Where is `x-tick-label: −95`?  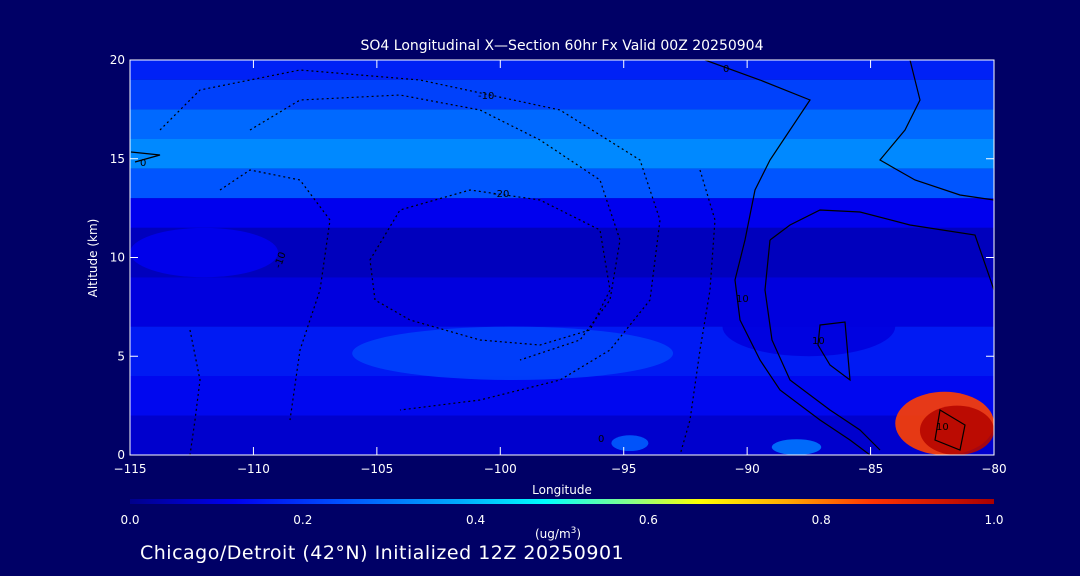 x-tick-label: −95 is located at coordinates (623, 469).